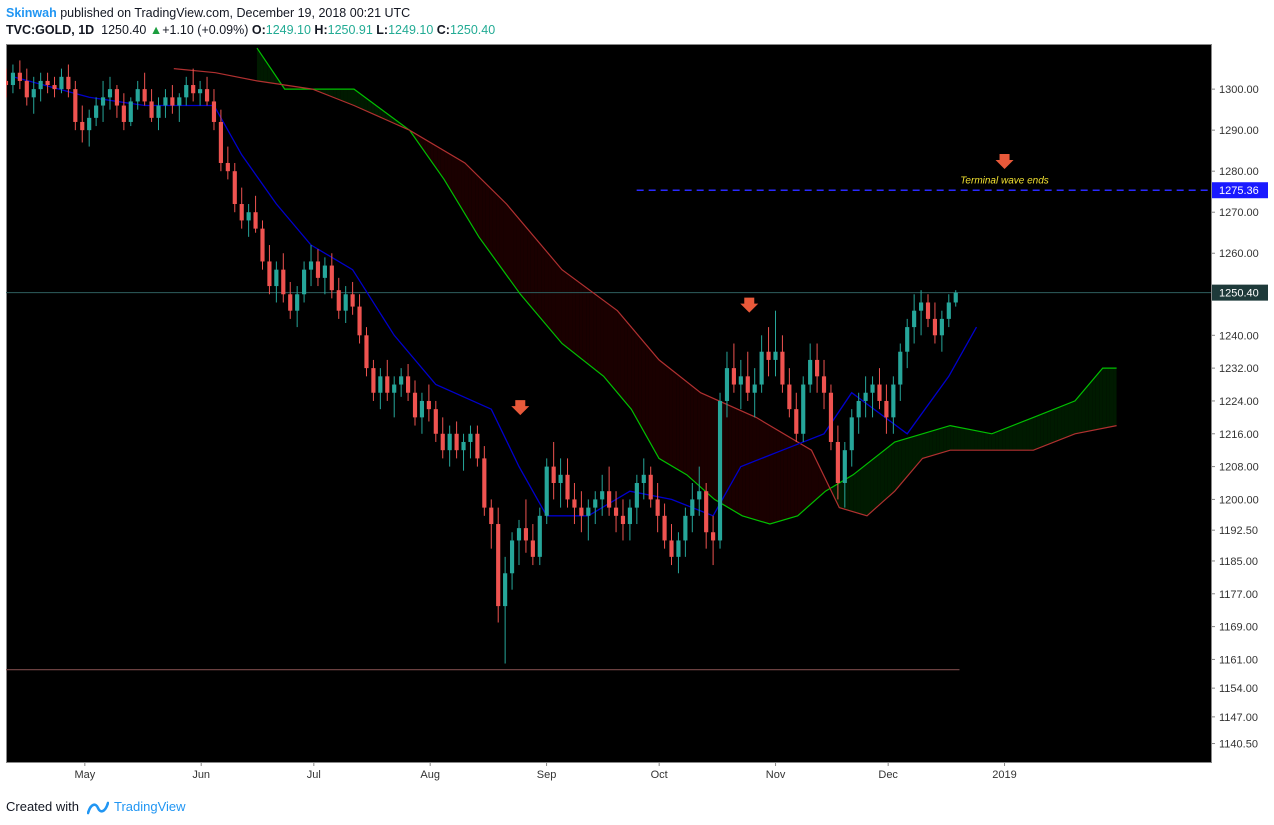  I want to click on symbol-label: TVC:GOLD, 1D, so click(50, 30).